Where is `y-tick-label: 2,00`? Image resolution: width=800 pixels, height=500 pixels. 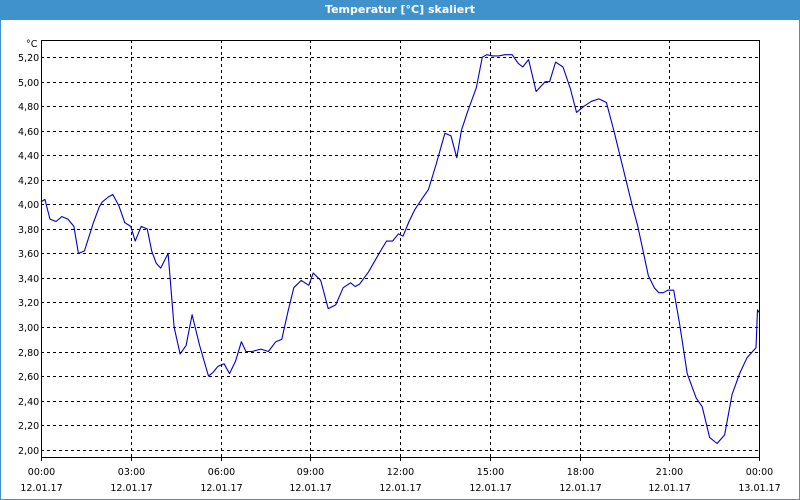 y-tick-label: 2,00 is located at coordinates (28, 451).